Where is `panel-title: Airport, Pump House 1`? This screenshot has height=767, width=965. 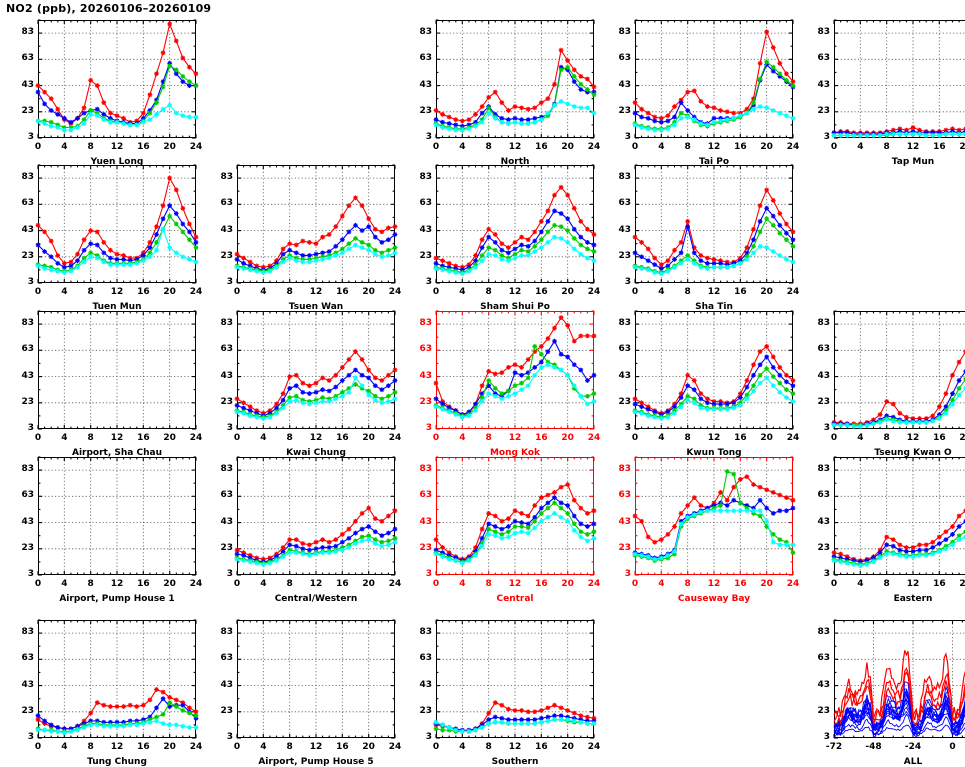 panel-title: Airport, Pump House 1 is located at coordinates (117, 599).